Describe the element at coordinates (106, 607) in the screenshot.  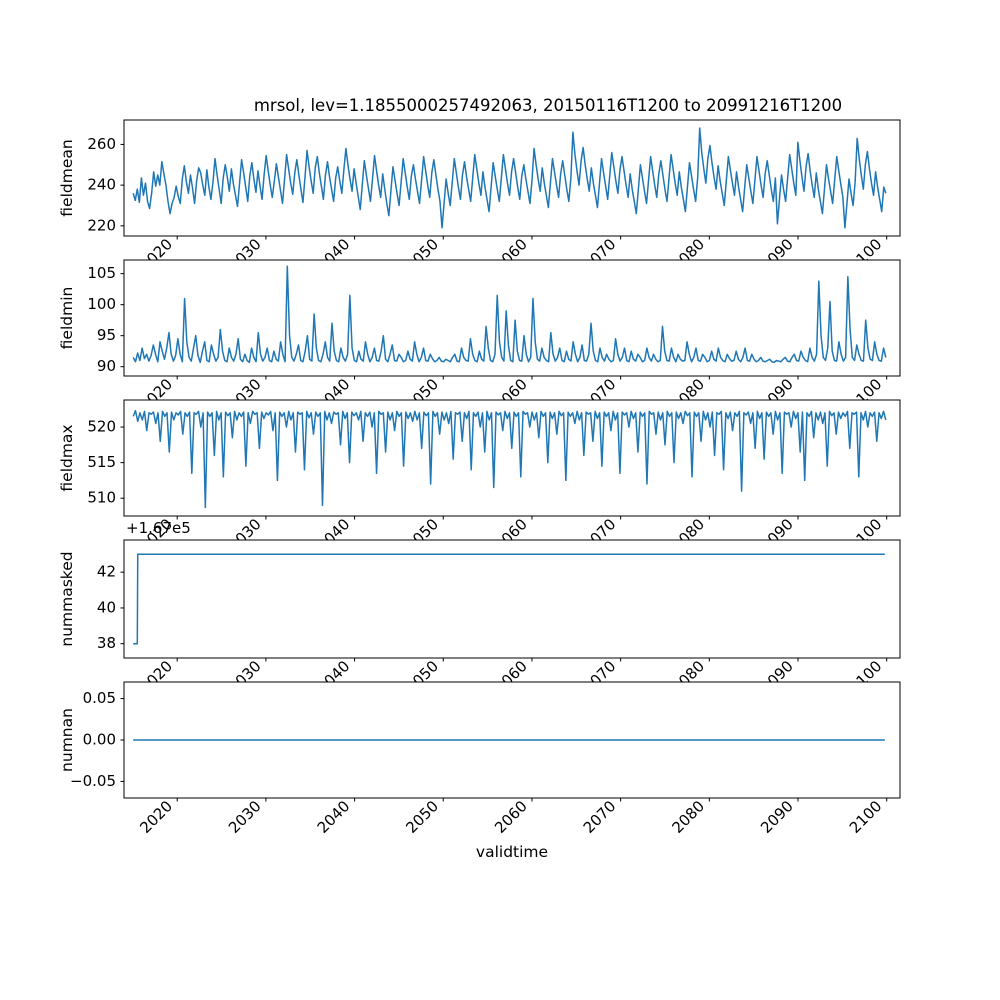
I see `y-tick-label: 40` at that location.